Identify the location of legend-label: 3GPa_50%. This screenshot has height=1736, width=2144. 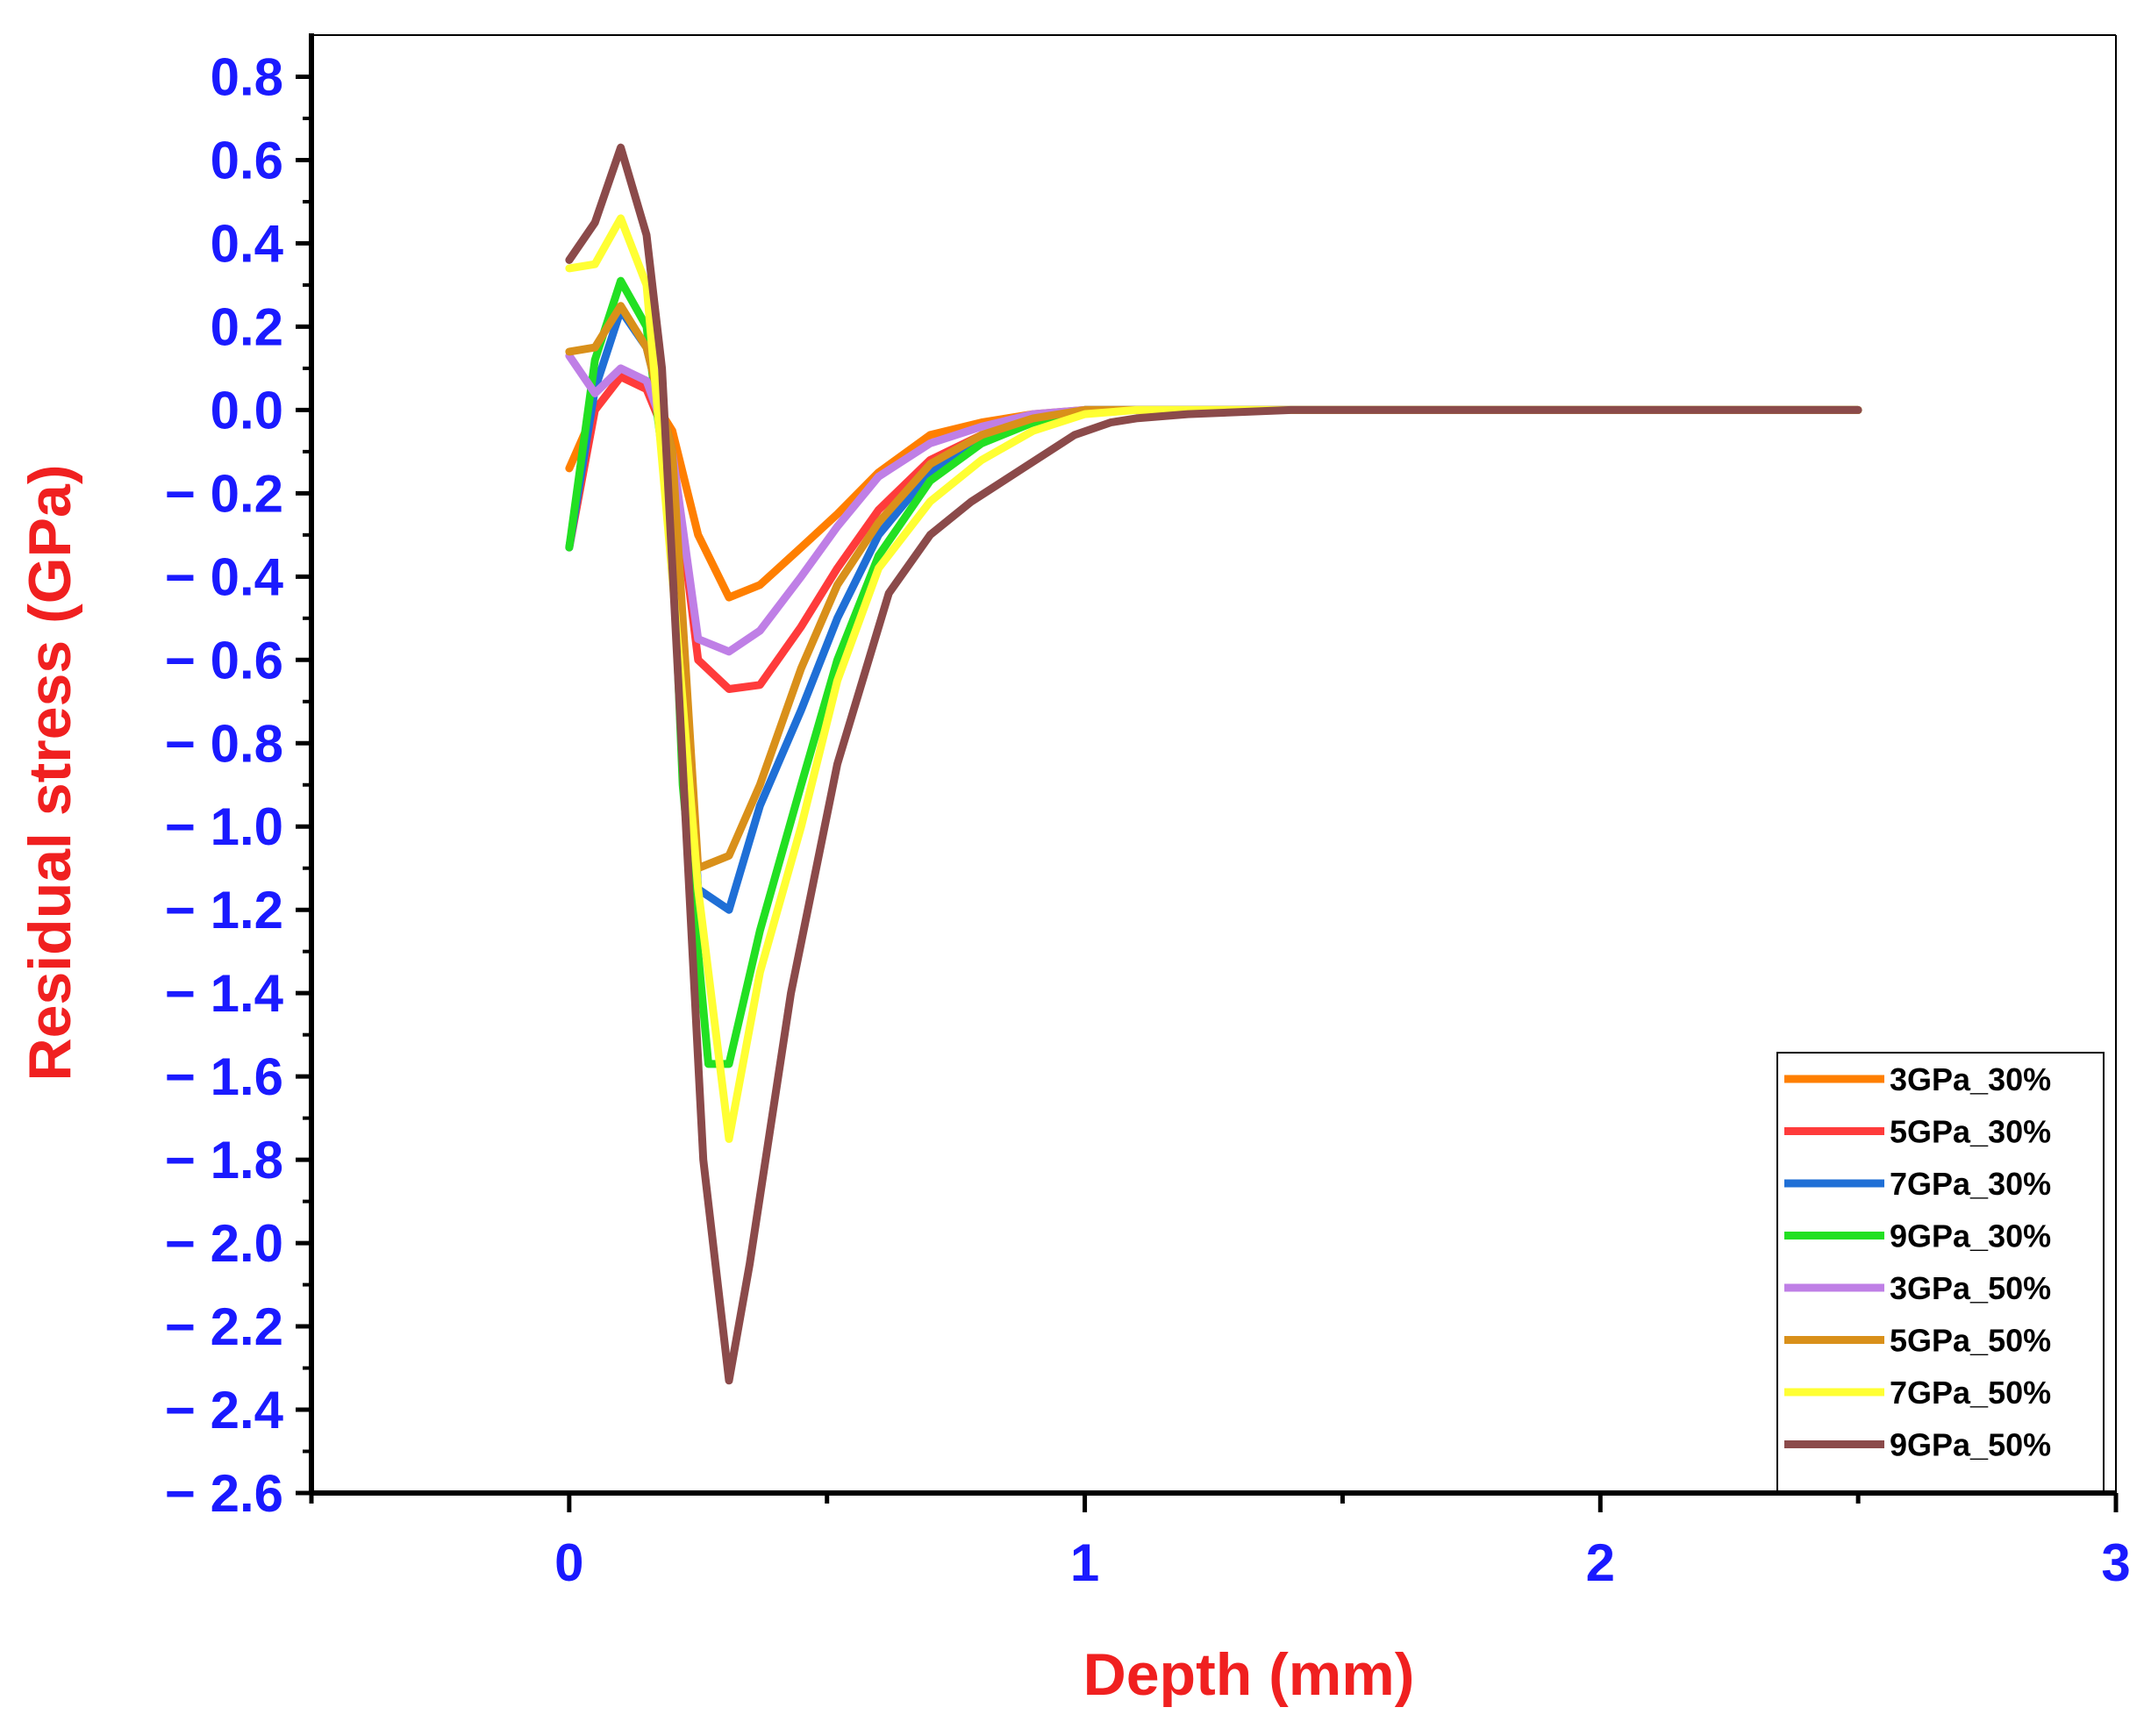
(1971, 1288).